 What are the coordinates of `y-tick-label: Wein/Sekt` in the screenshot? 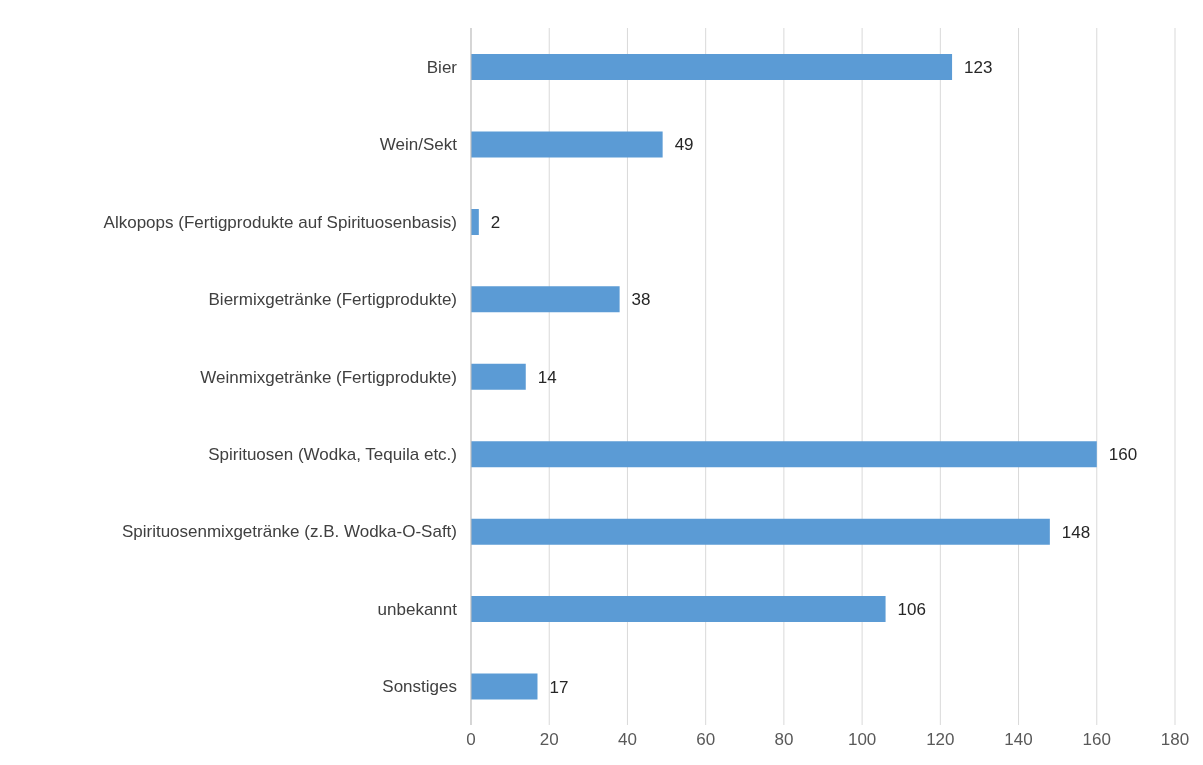 It's located at (418, 145).